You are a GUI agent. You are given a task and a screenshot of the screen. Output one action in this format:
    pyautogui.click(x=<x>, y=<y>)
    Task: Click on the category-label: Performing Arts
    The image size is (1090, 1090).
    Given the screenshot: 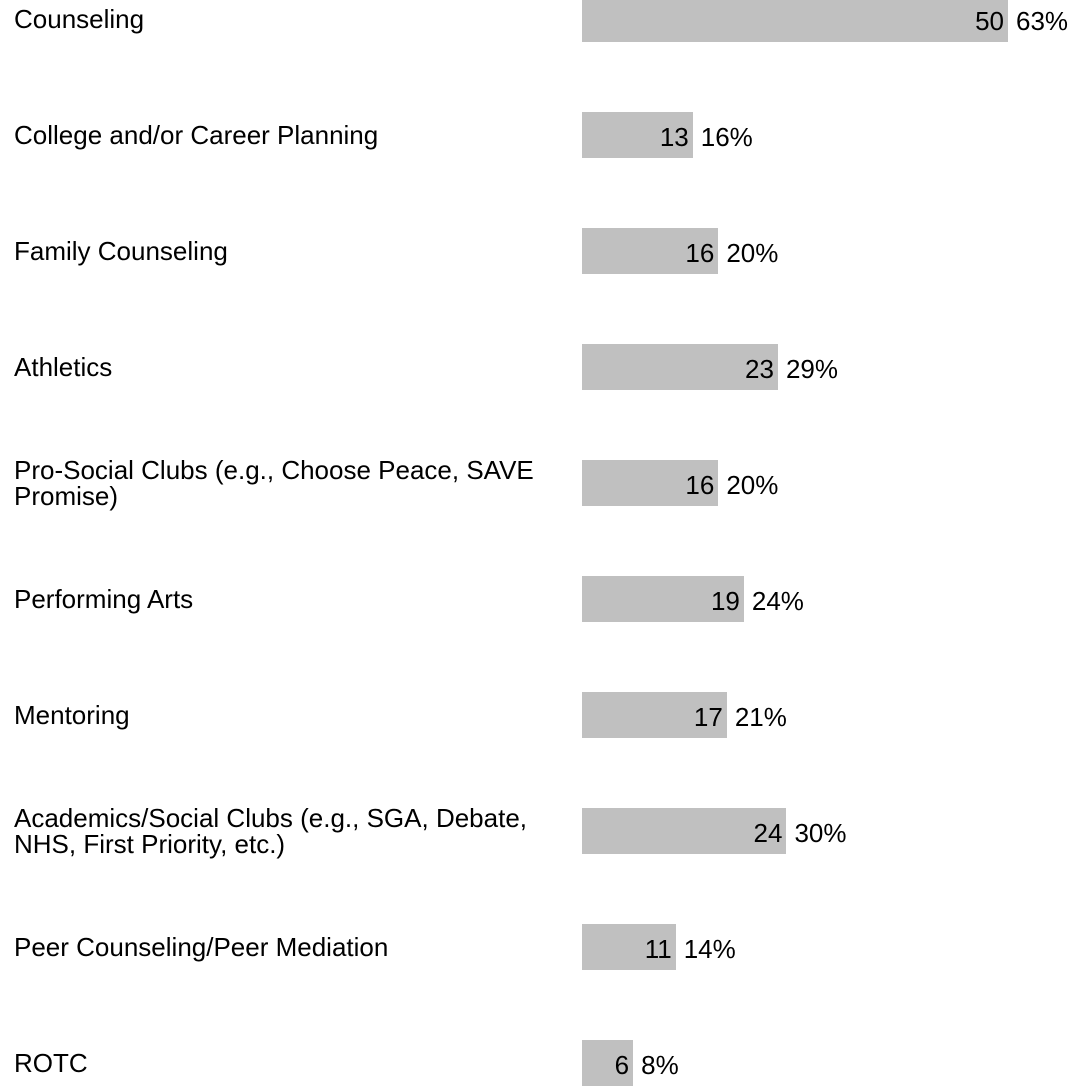 What is the action you would take?
    pyautogui.click(x=104, y=599)
    